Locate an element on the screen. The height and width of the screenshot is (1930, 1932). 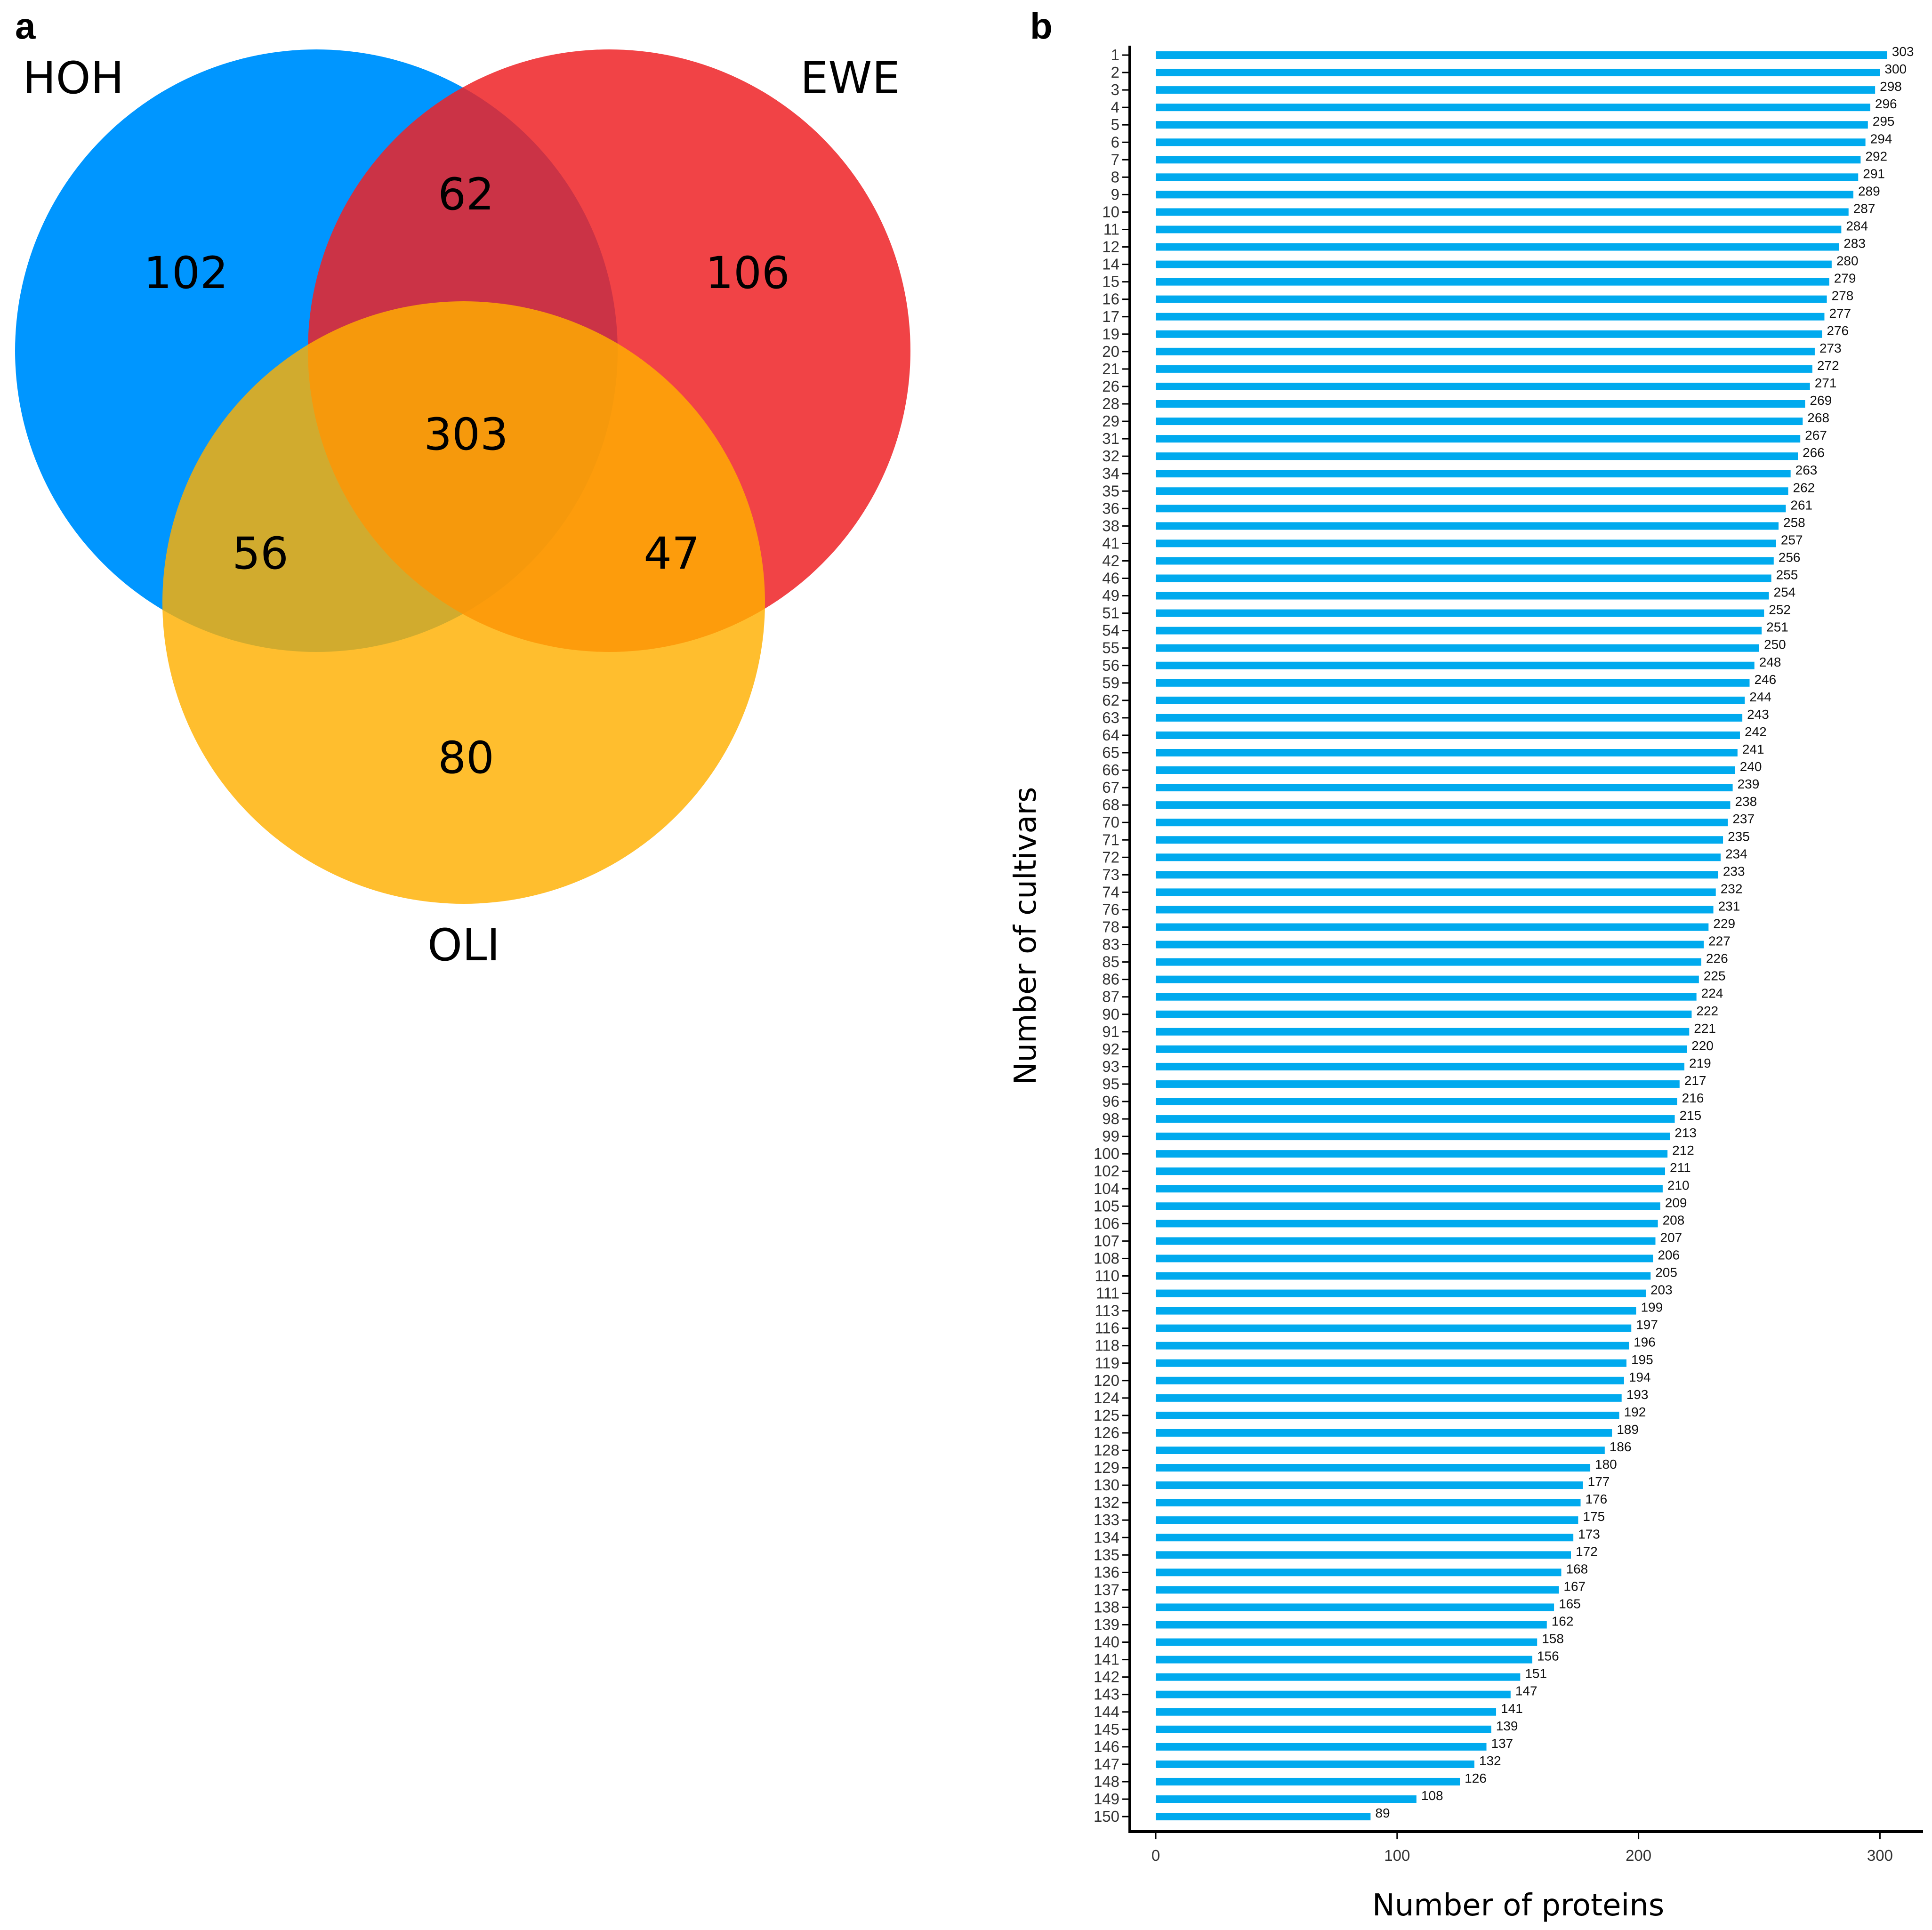
bar-value-label: 224 is located at coordinates (1712, 993).